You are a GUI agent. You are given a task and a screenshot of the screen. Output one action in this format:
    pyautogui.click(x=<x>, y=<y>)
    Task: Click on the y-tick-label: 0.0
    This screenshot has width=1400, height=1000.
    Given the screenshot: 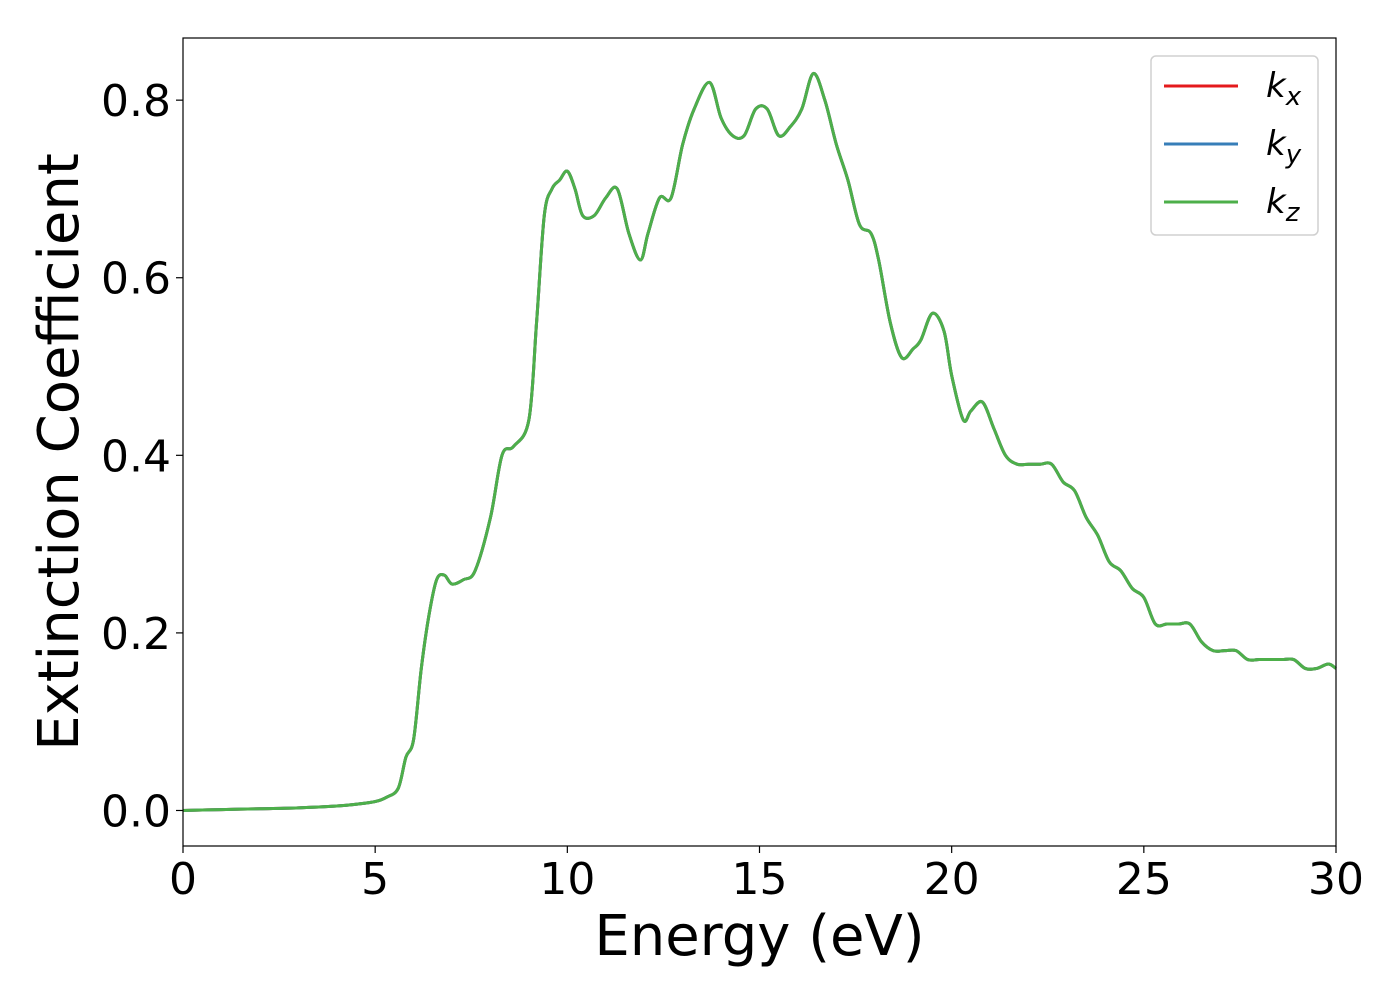 What is the action you would take?
    pyautogui.click(x=136, y=811)
    